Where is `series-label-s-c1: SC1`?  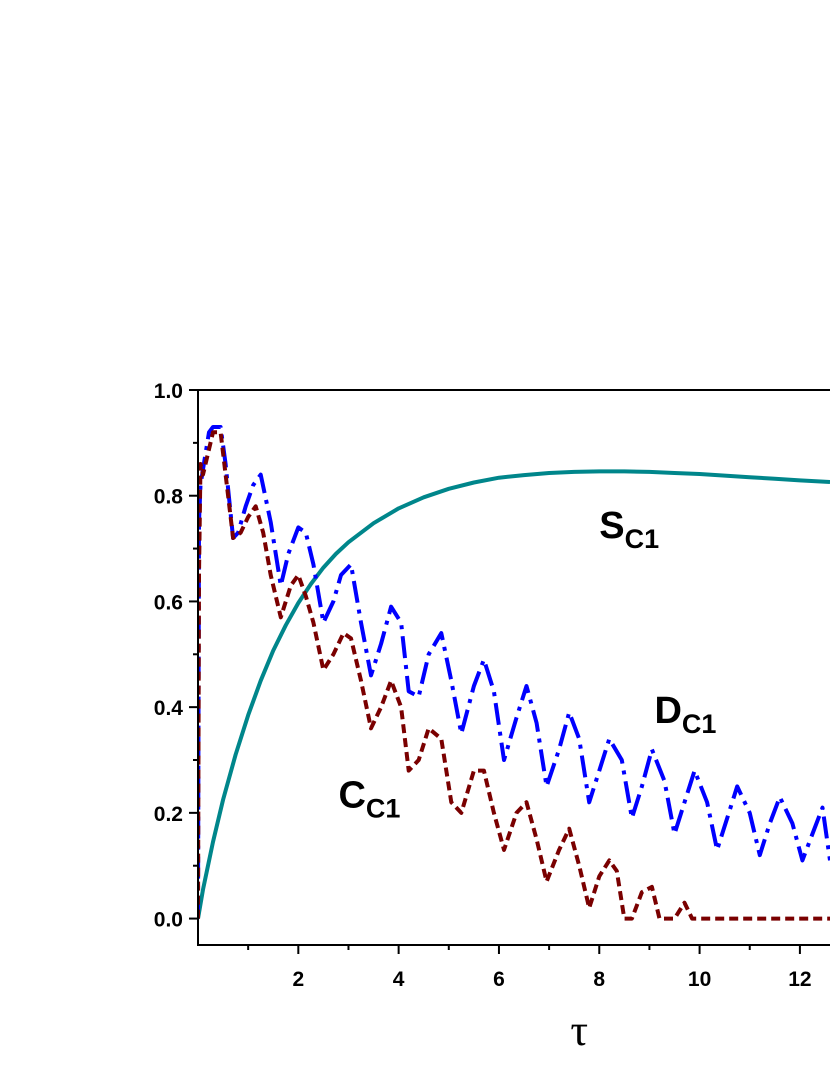
series-label-s-c1: SC1 is located at coordinates (629, 529).